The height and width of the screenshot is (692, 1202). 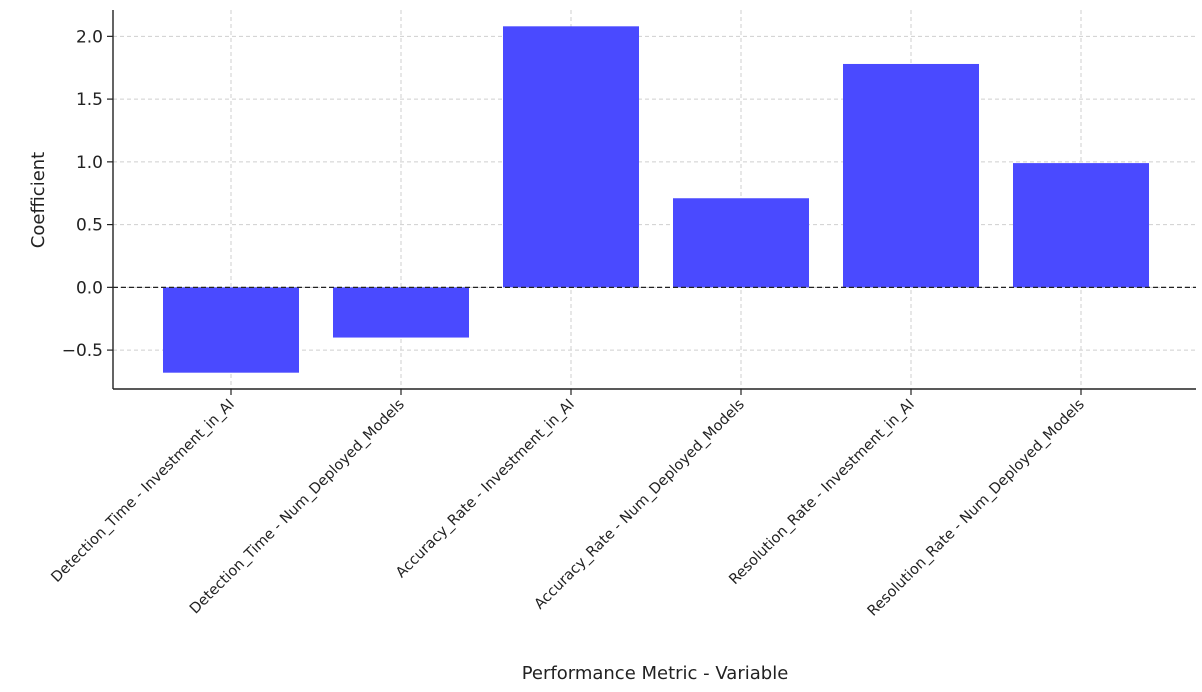 What do you see at coordinates (655, 673) in the screenshot?
I see `x-axis-label: Performance Metric - Variable` at bounding box center [655, 673].